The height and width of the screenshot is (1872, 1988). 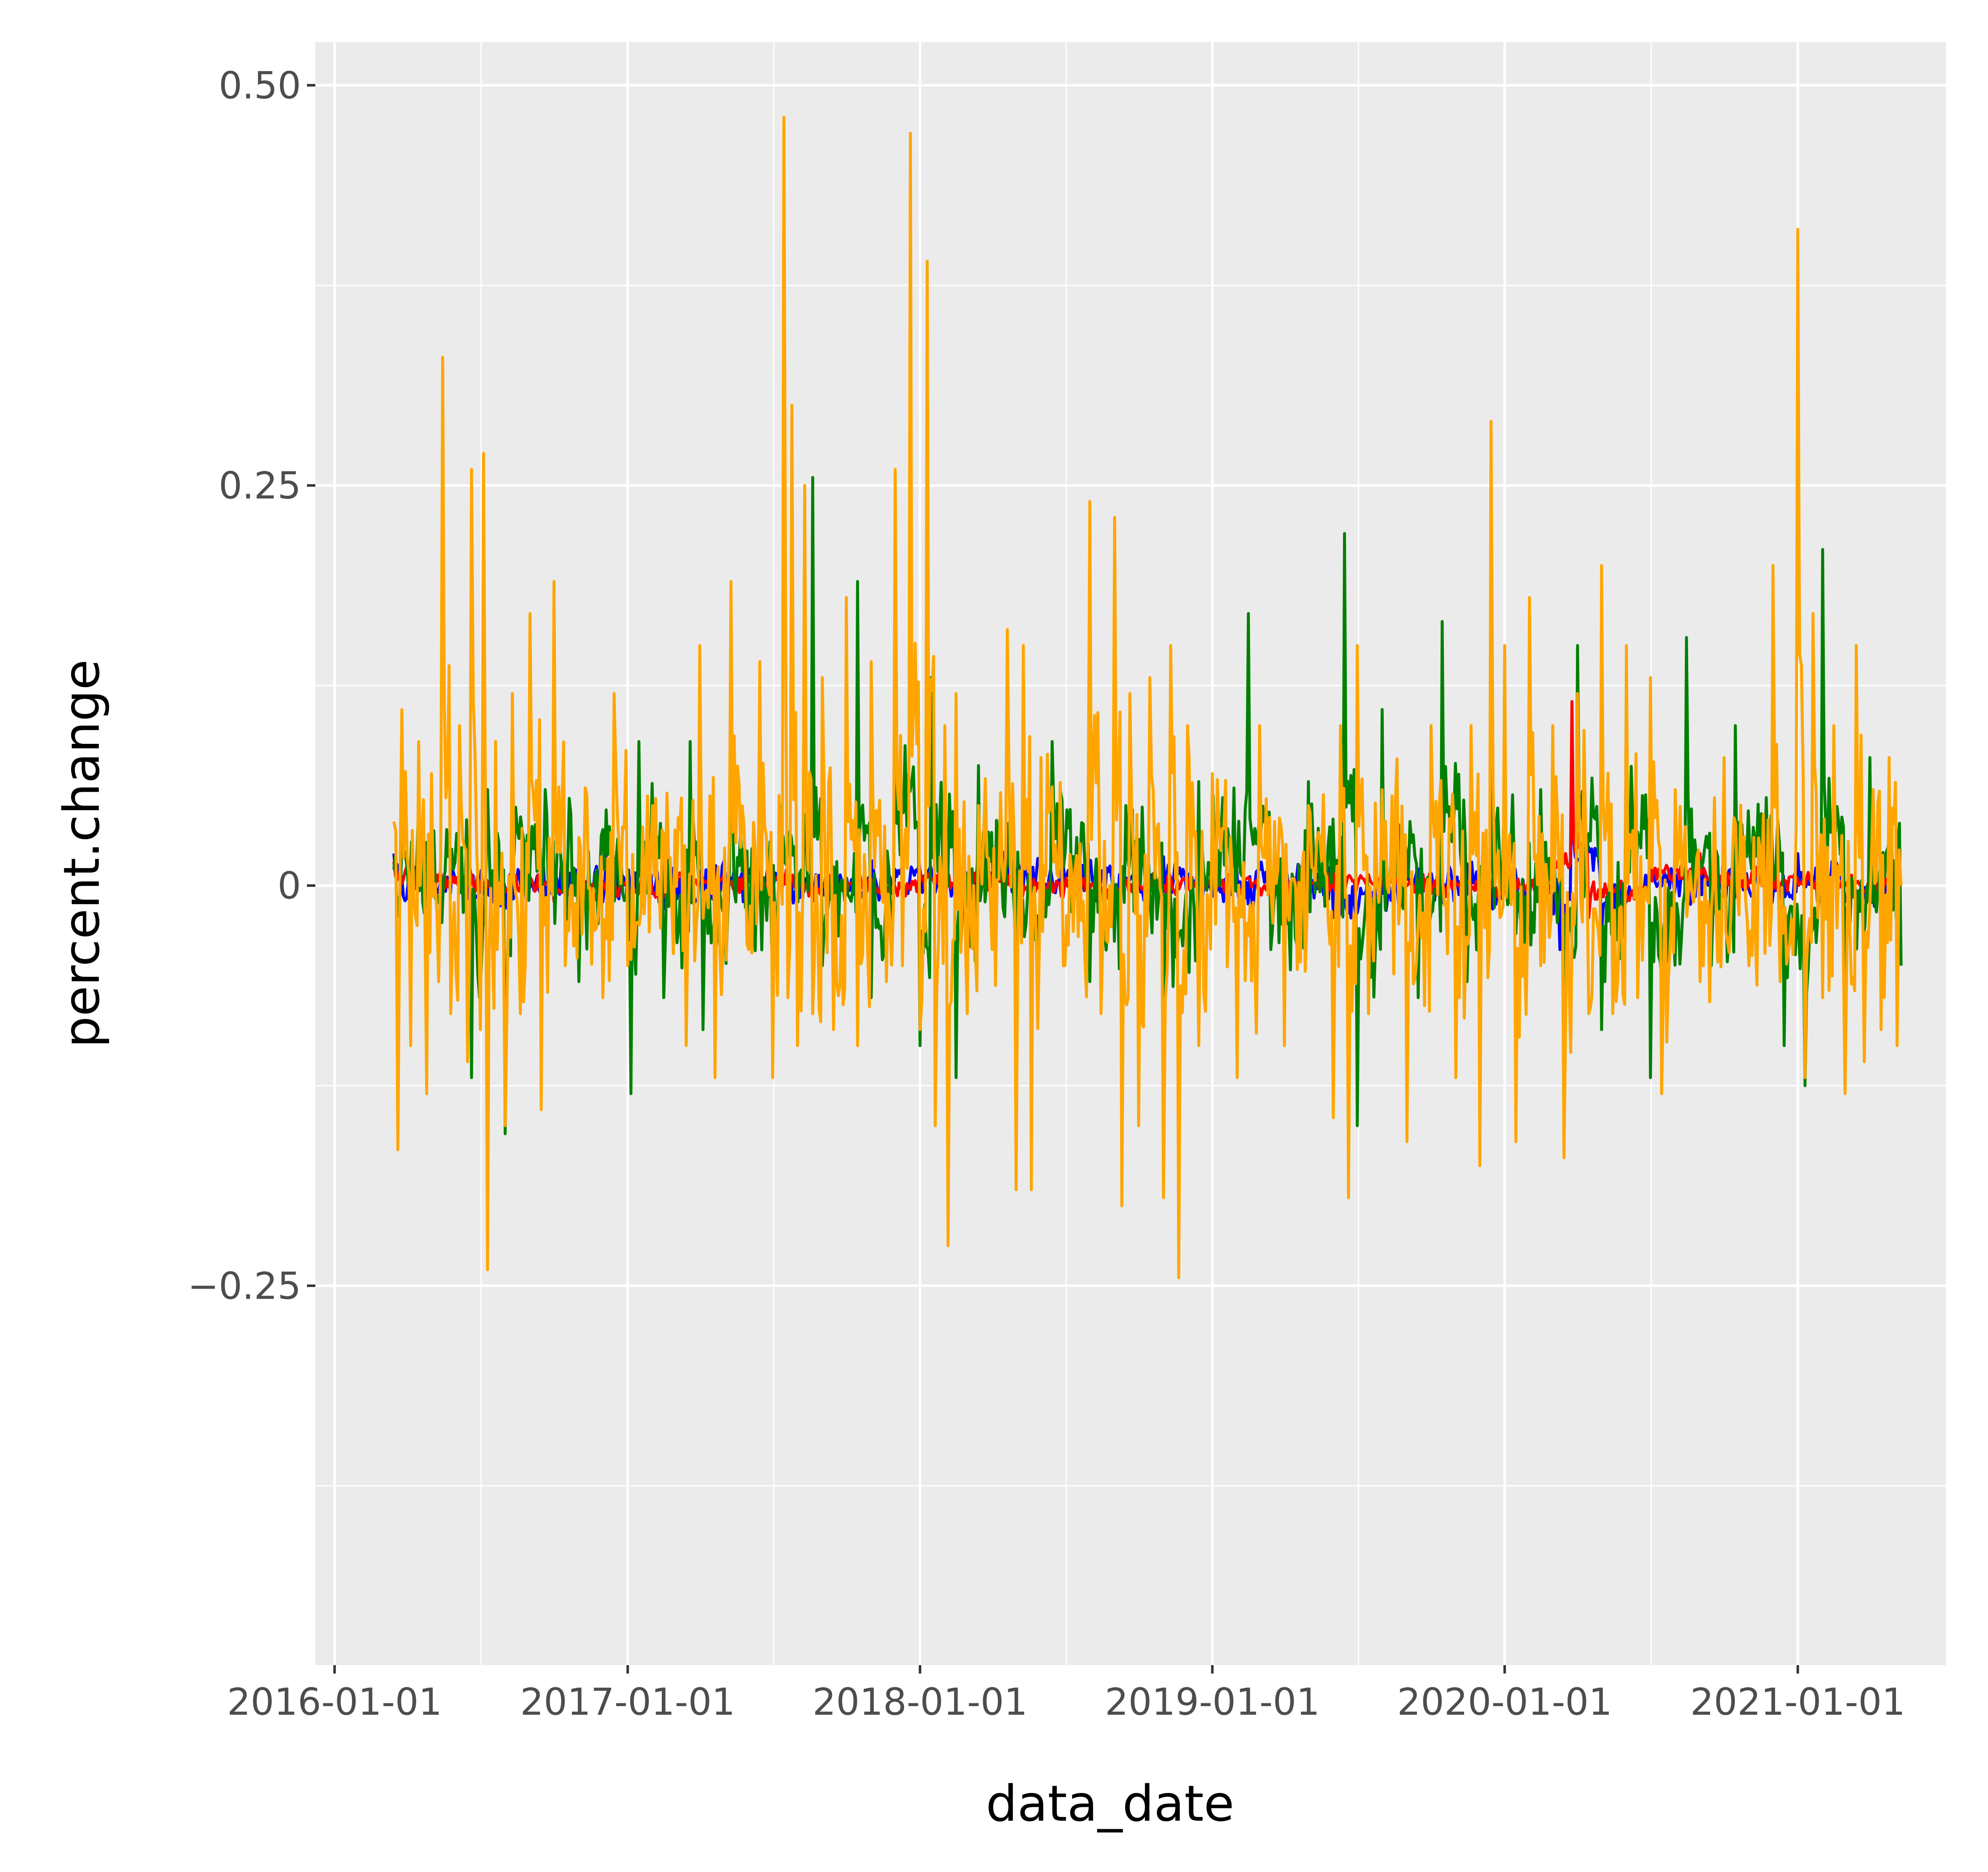 What do you see at coordinates (289, 885) in the screenshot?
I see `y-tick-label: 0` at bounding box center [289, 885].